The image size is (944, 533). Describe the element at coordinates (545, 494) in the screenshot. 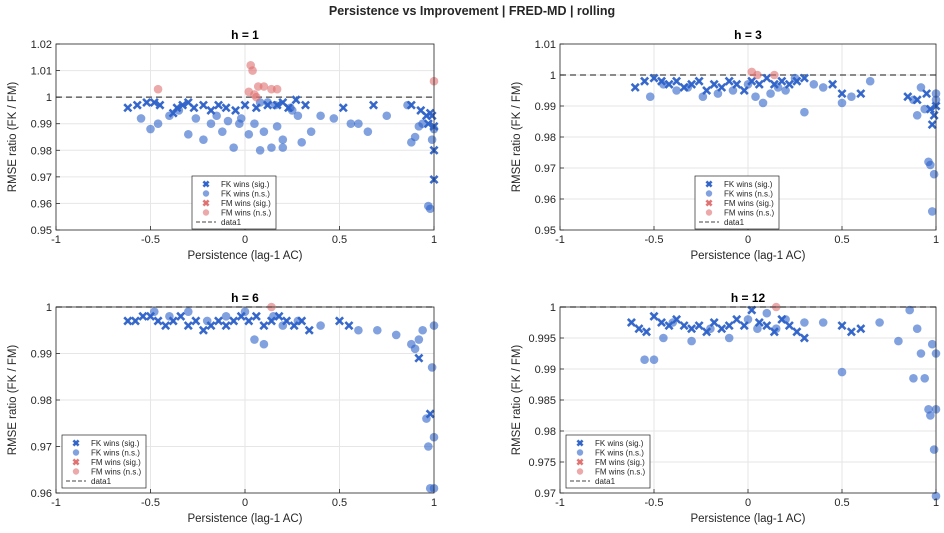

I see `y-tick-label: 0.97` at that location.